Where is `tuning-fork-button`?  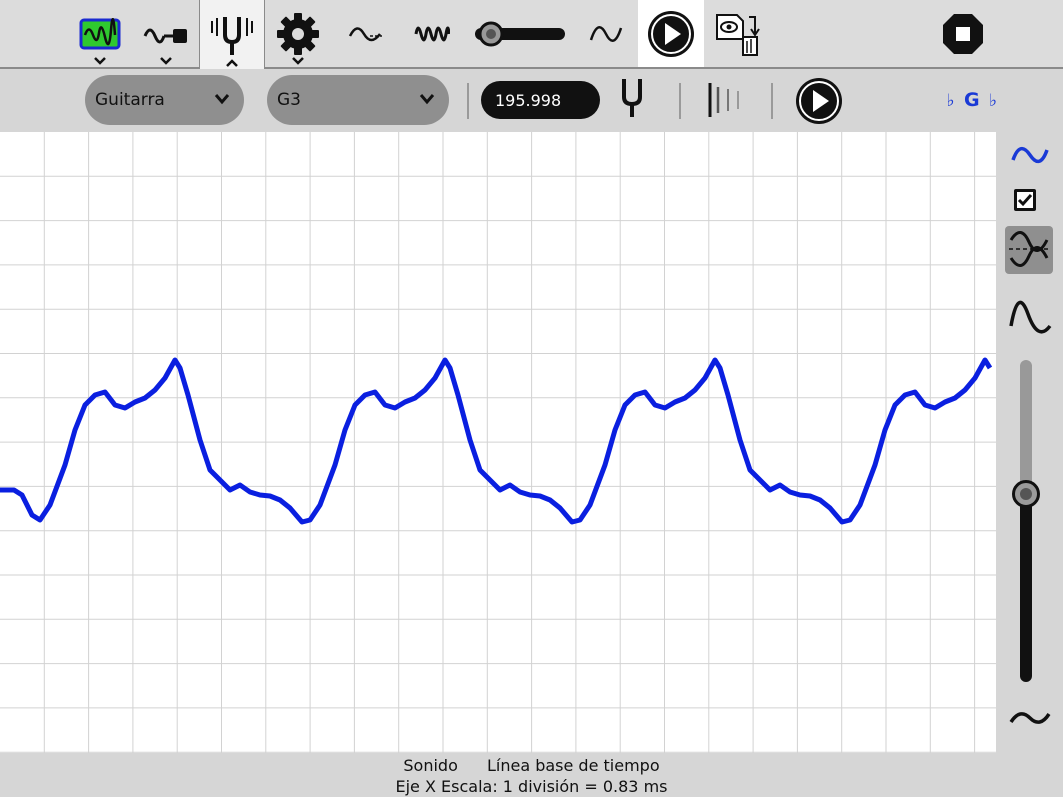 tuning-fork-button is located at coordinates (632, 100).